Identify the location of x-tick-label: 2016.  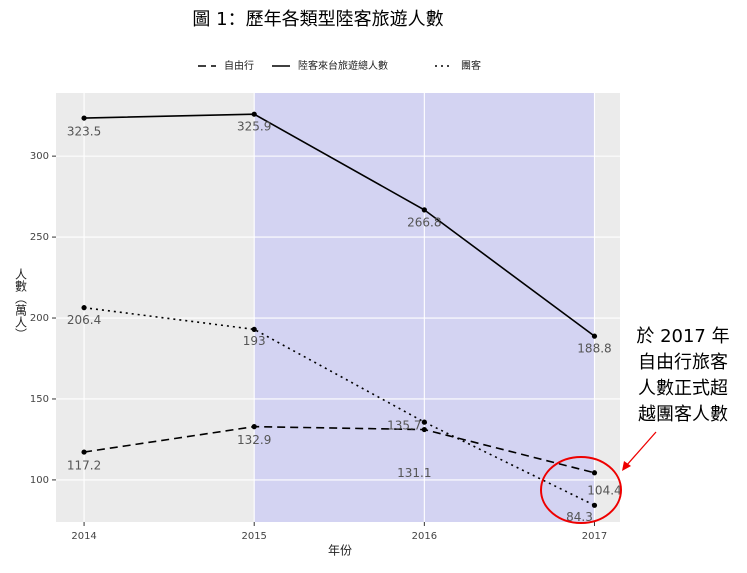
(424, 536).